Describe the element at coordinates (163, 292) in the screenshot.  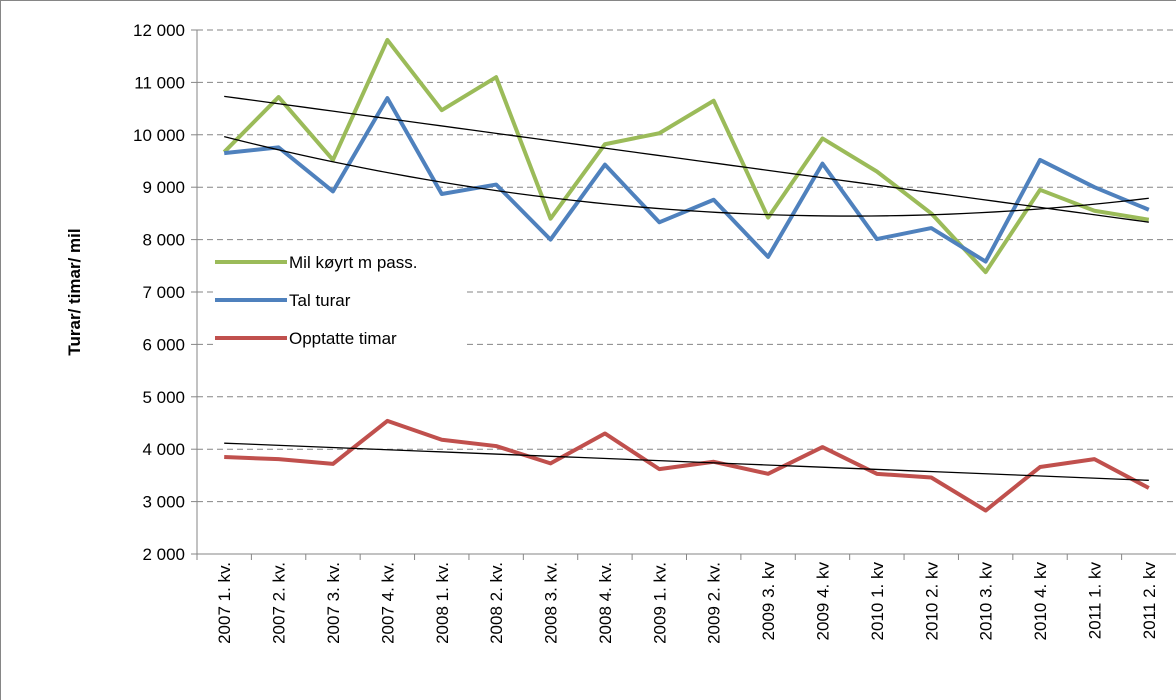
I see `y-tick-label: 7 000` at that location.